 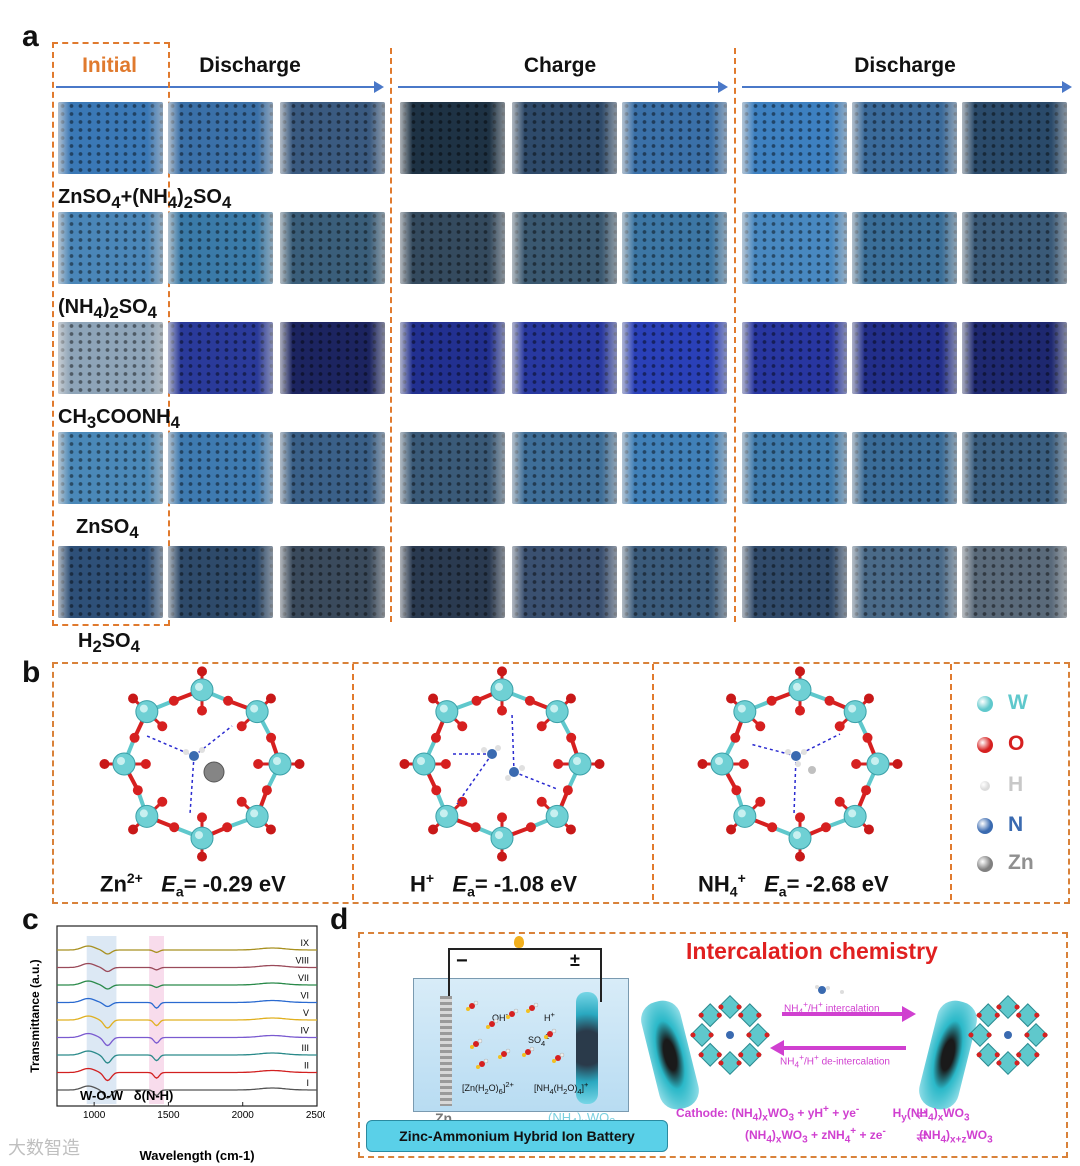 I want to click on wo3-cluster-left, so click(x=730, y=1035).